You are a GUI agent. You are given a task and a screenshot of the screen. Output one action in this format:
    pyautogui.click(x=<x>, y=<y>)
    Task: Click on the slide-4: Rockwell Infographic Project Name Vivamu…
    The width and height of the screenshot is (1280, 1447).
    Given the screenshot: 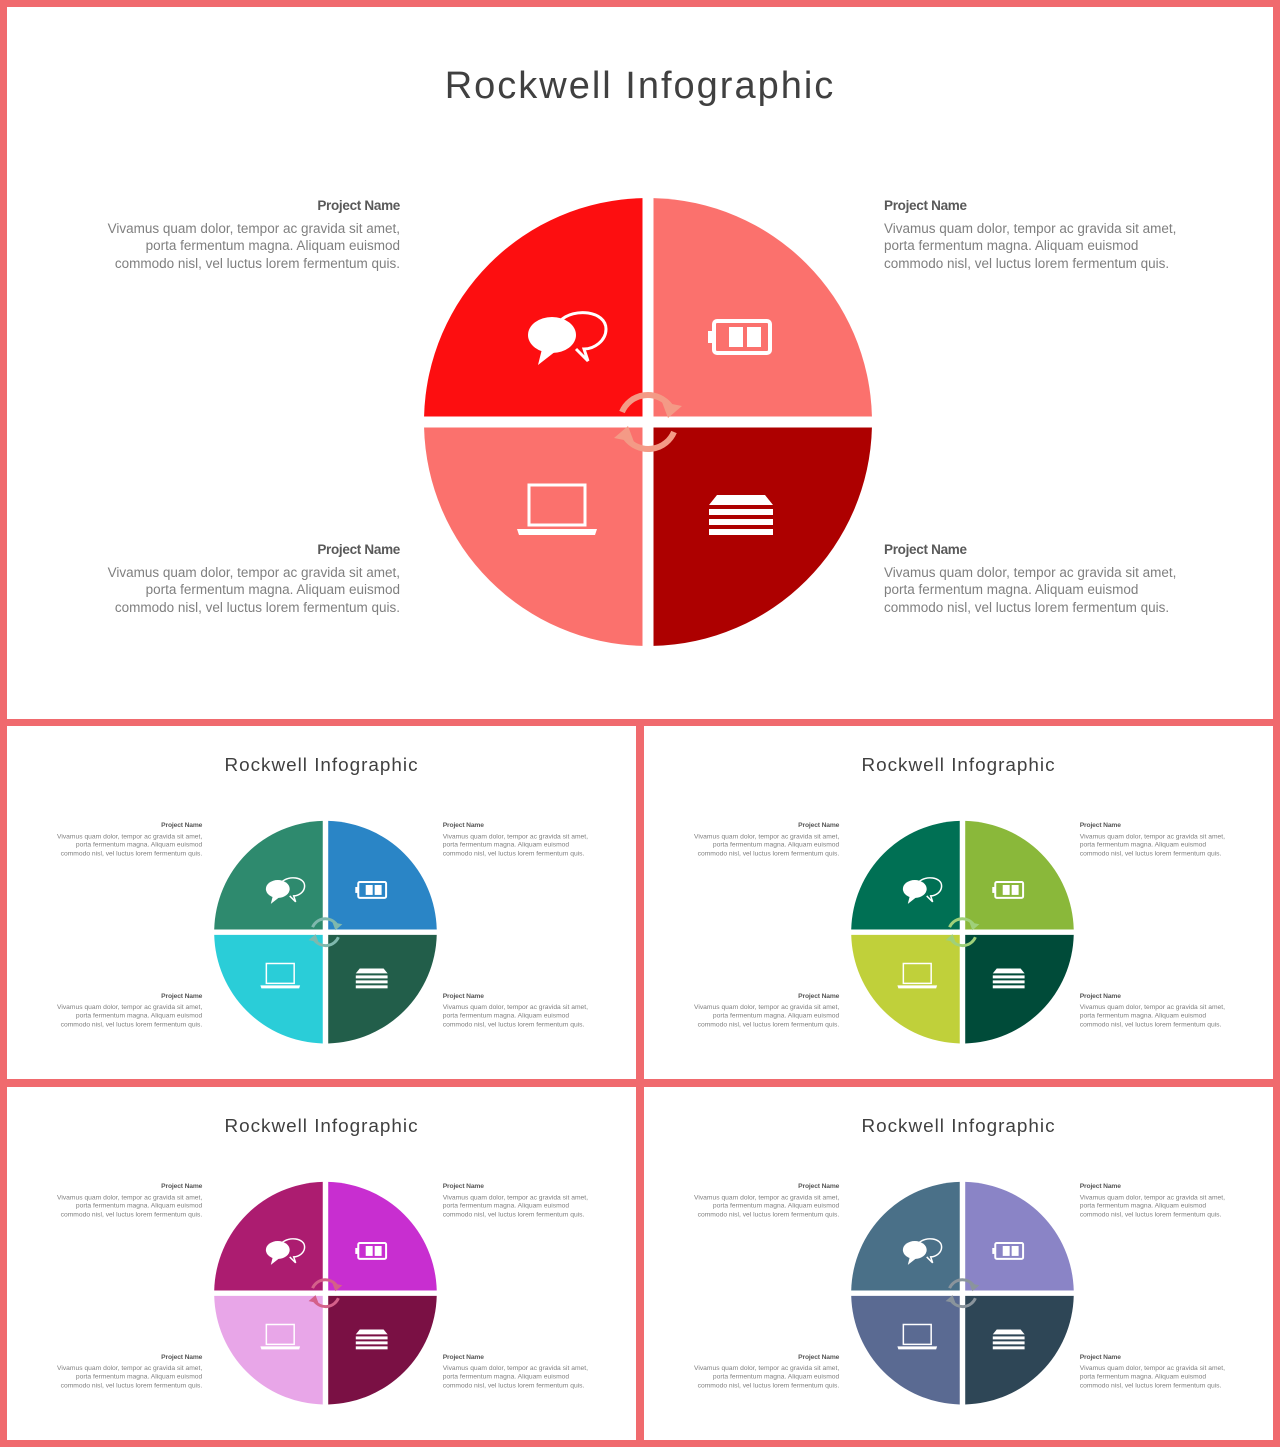 What is the action you would take?
    pyautogui.click(x=321, y=1263)
    